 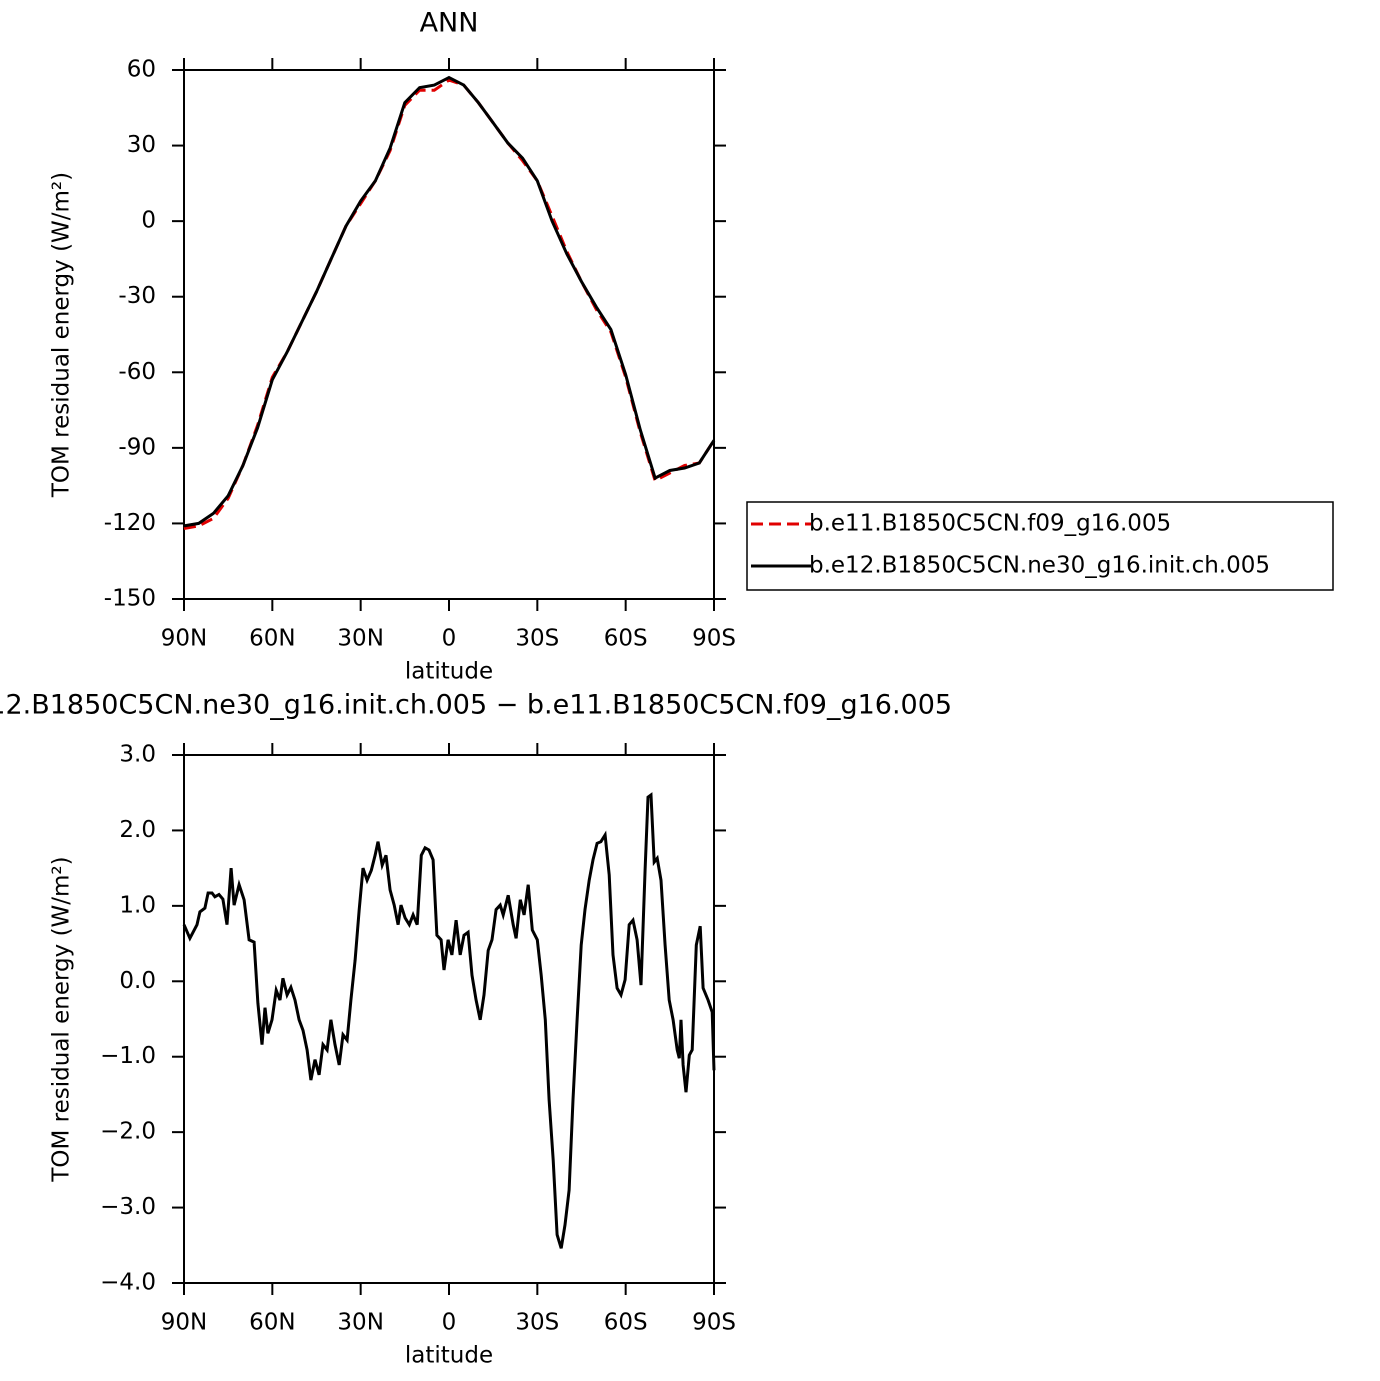 What do you see at coordinates (137, 447) in the screenshot?
I see `y-tick-label: -90` at bounding box center [137, 447].